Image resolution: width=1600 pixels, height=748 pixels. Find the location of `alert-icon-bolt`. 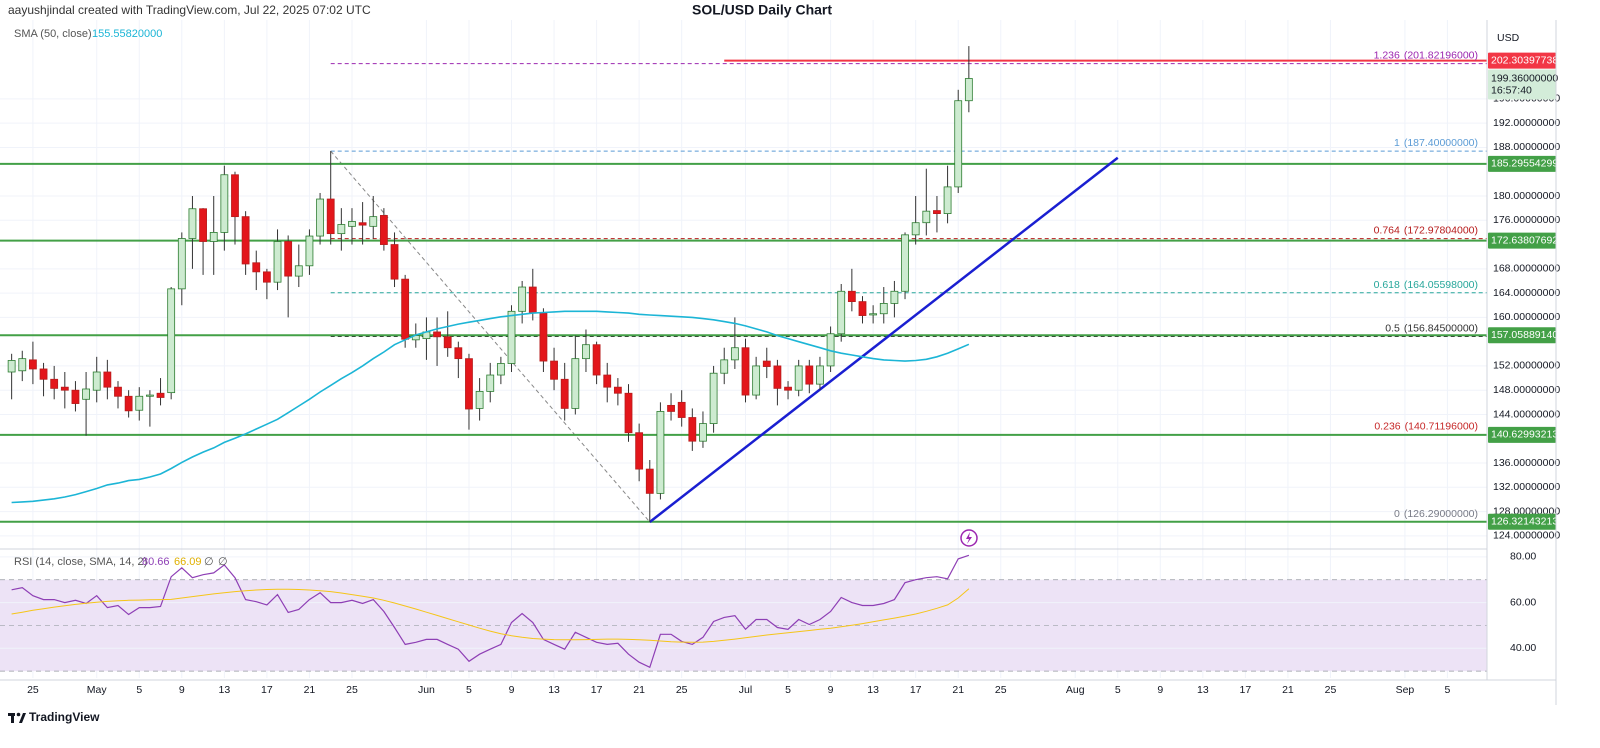

alert-icon-bolt is located at coordinates (969, 538).